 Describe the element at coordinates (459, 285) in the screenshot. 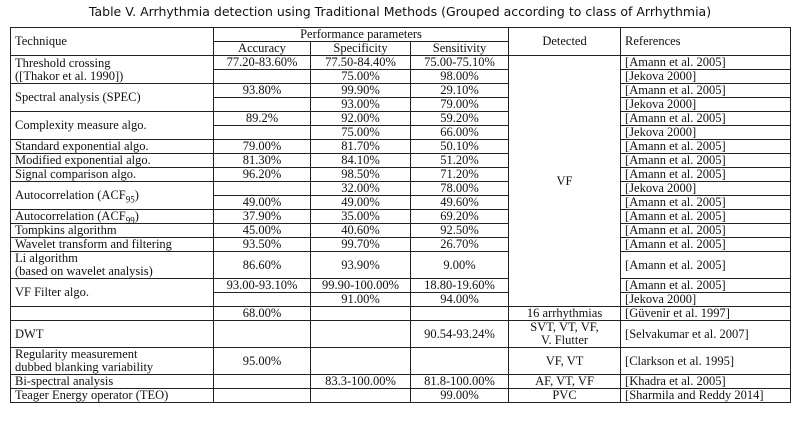

I see `metric-cell: 18.80-19.60%` at that location.